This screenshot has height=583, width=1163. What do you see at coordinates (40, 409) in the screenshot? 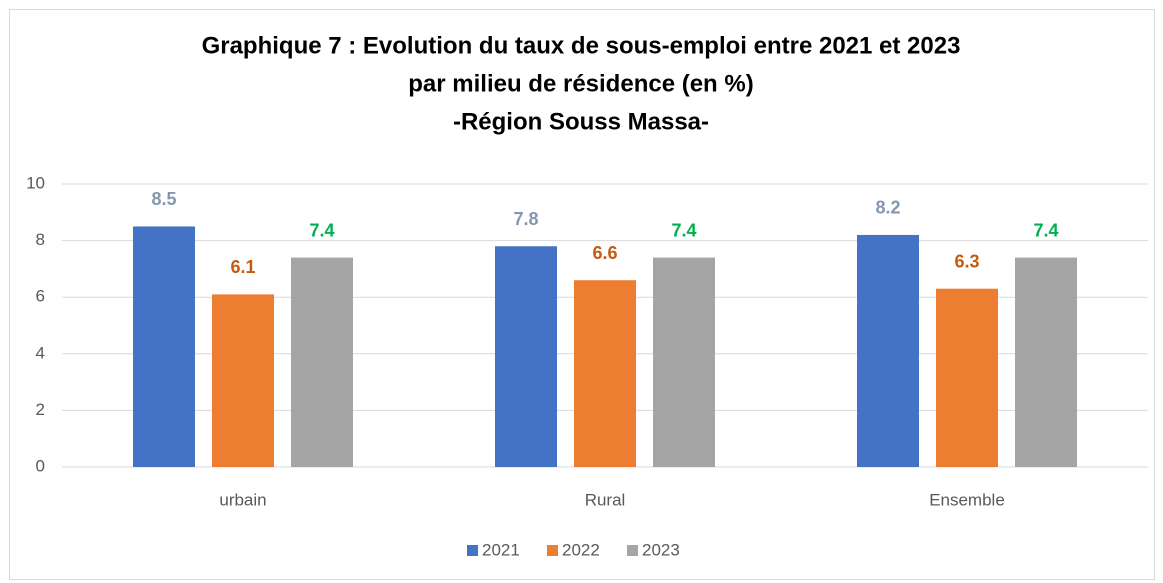
I see `y-tick-label: 2` at bounding box center [40, 409].